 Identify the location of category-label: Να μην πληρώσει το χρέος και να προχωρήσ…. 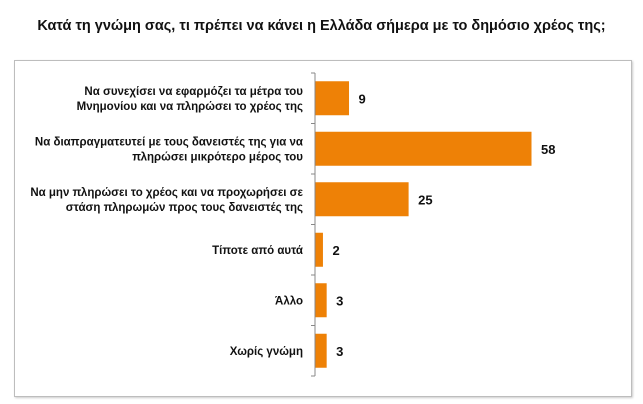
(166, 193).